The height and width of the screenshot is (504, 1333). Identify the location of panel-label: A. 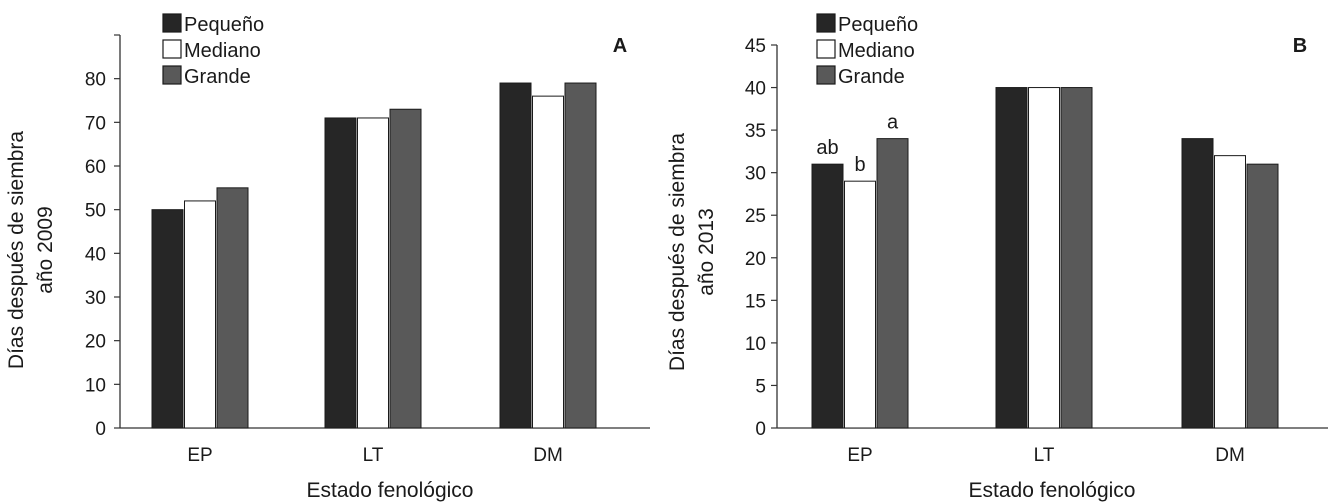
(620, 46).